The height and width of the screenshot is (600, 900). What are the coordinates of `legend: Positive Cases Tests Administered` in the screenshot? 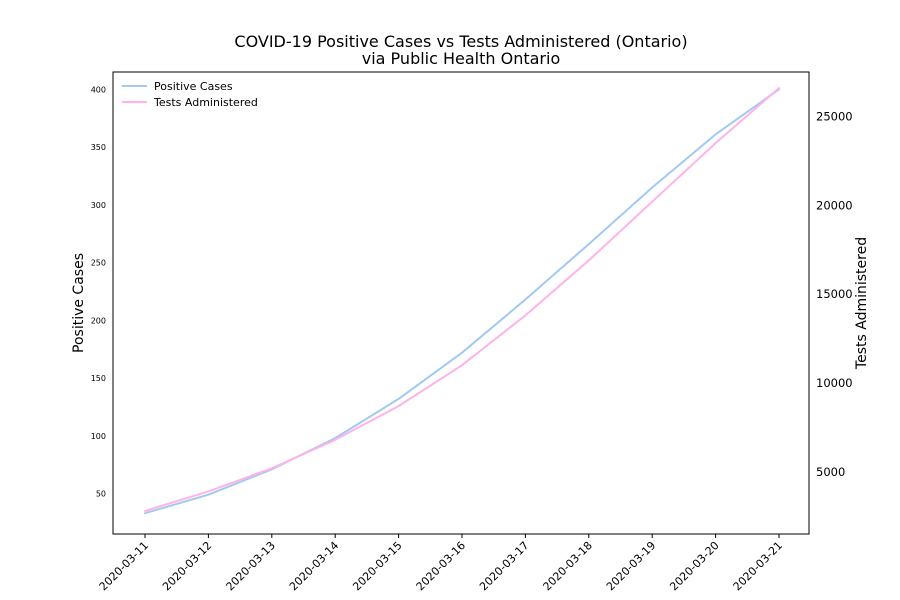 It's located at (190, 94).